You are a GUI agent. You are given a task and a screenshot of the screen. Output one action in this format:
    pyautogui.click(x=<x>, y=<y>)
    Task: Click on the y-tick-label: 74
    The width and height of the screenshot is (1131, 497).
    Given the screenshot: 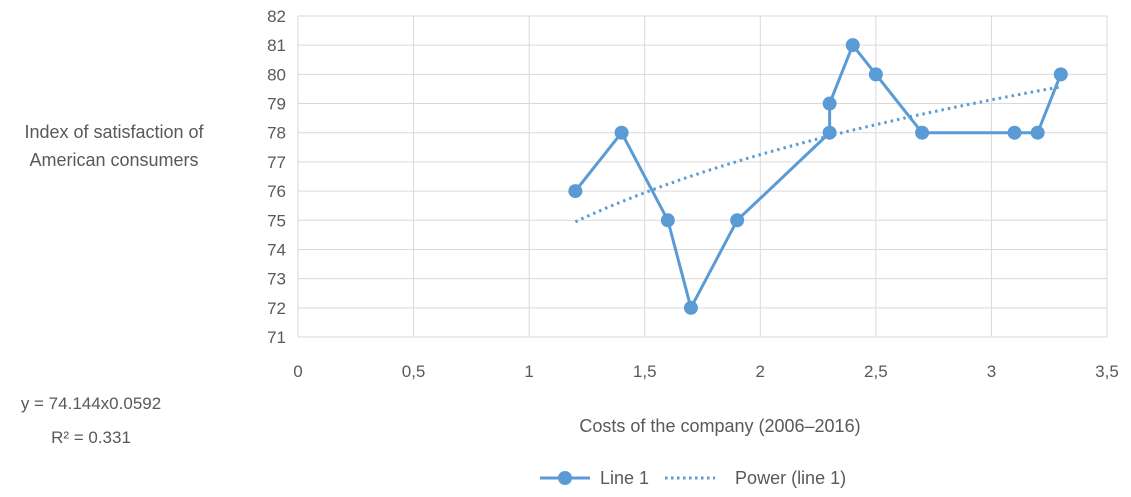 What is the action you would take?
    pyautogui.click(x=276, y=249)
    